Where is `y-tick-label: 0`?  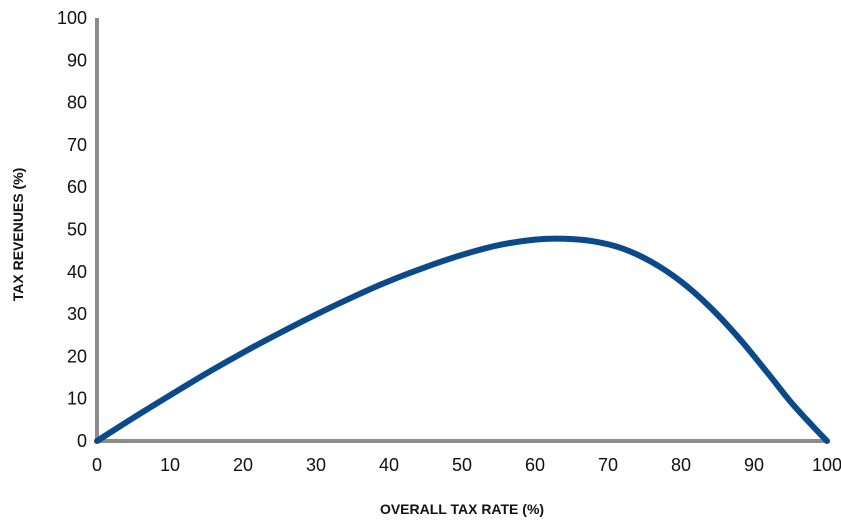
y-tick-label: 0 is located at coordinates (82, 441).